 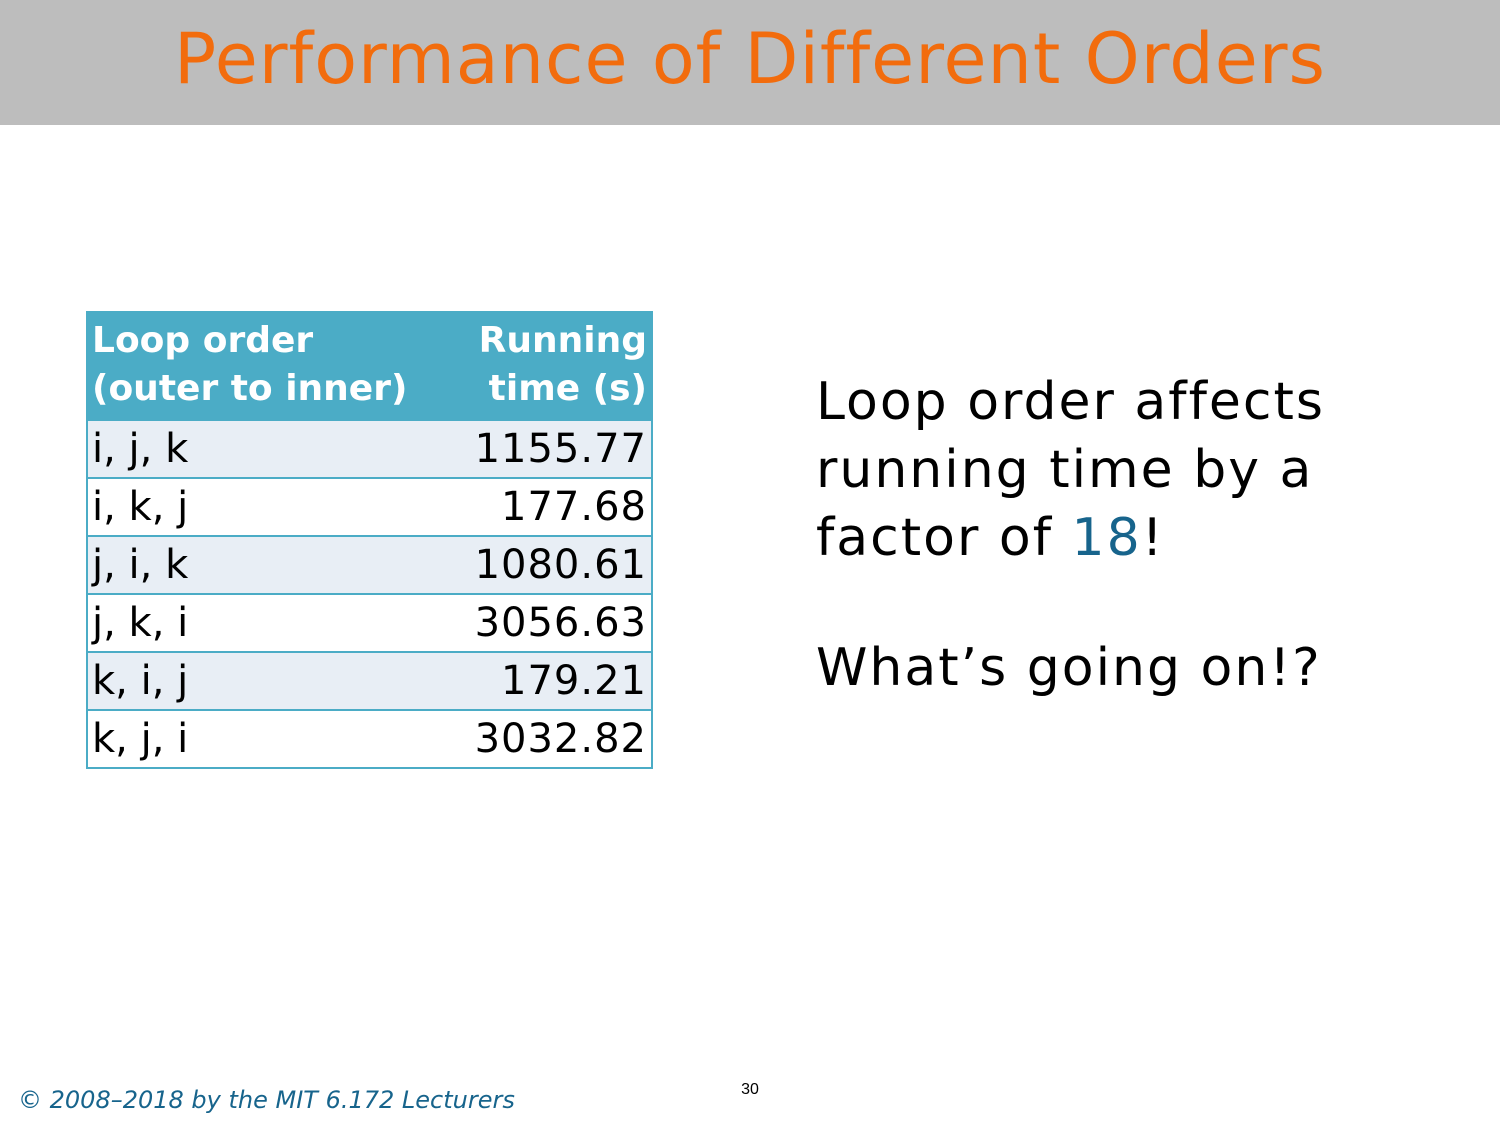 I want to click on table-row: i, k, j 177.68, so click(x=370, y=507).